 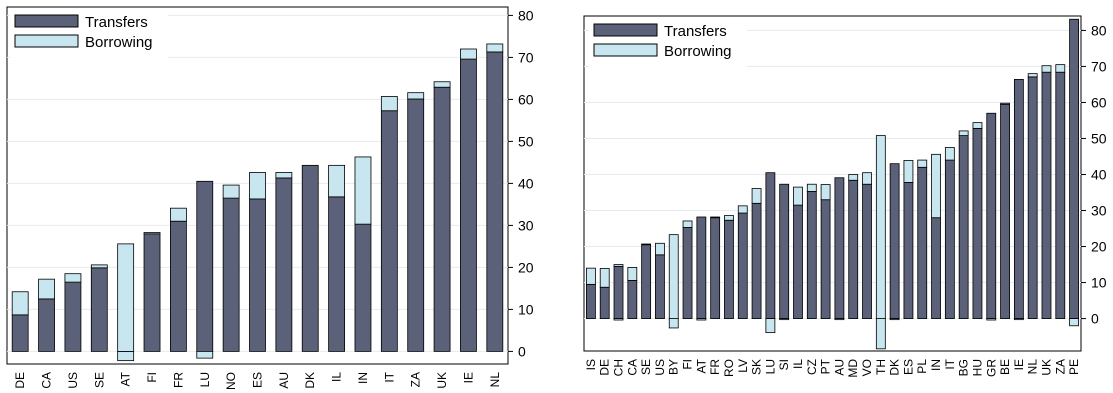 I want to click on x-tick-label: BG, so click(x=964, y=367).